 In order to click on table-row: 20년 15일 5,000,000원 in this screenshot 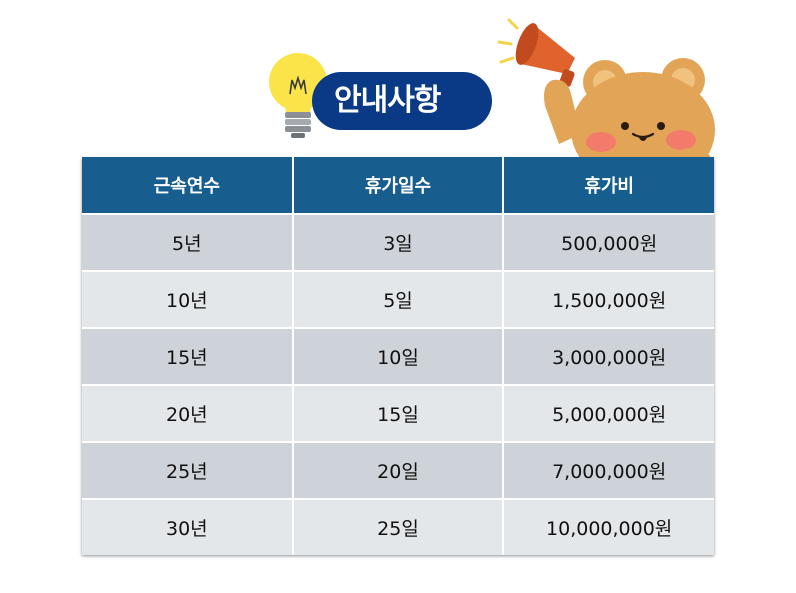, I will do `click(398, 414)`.